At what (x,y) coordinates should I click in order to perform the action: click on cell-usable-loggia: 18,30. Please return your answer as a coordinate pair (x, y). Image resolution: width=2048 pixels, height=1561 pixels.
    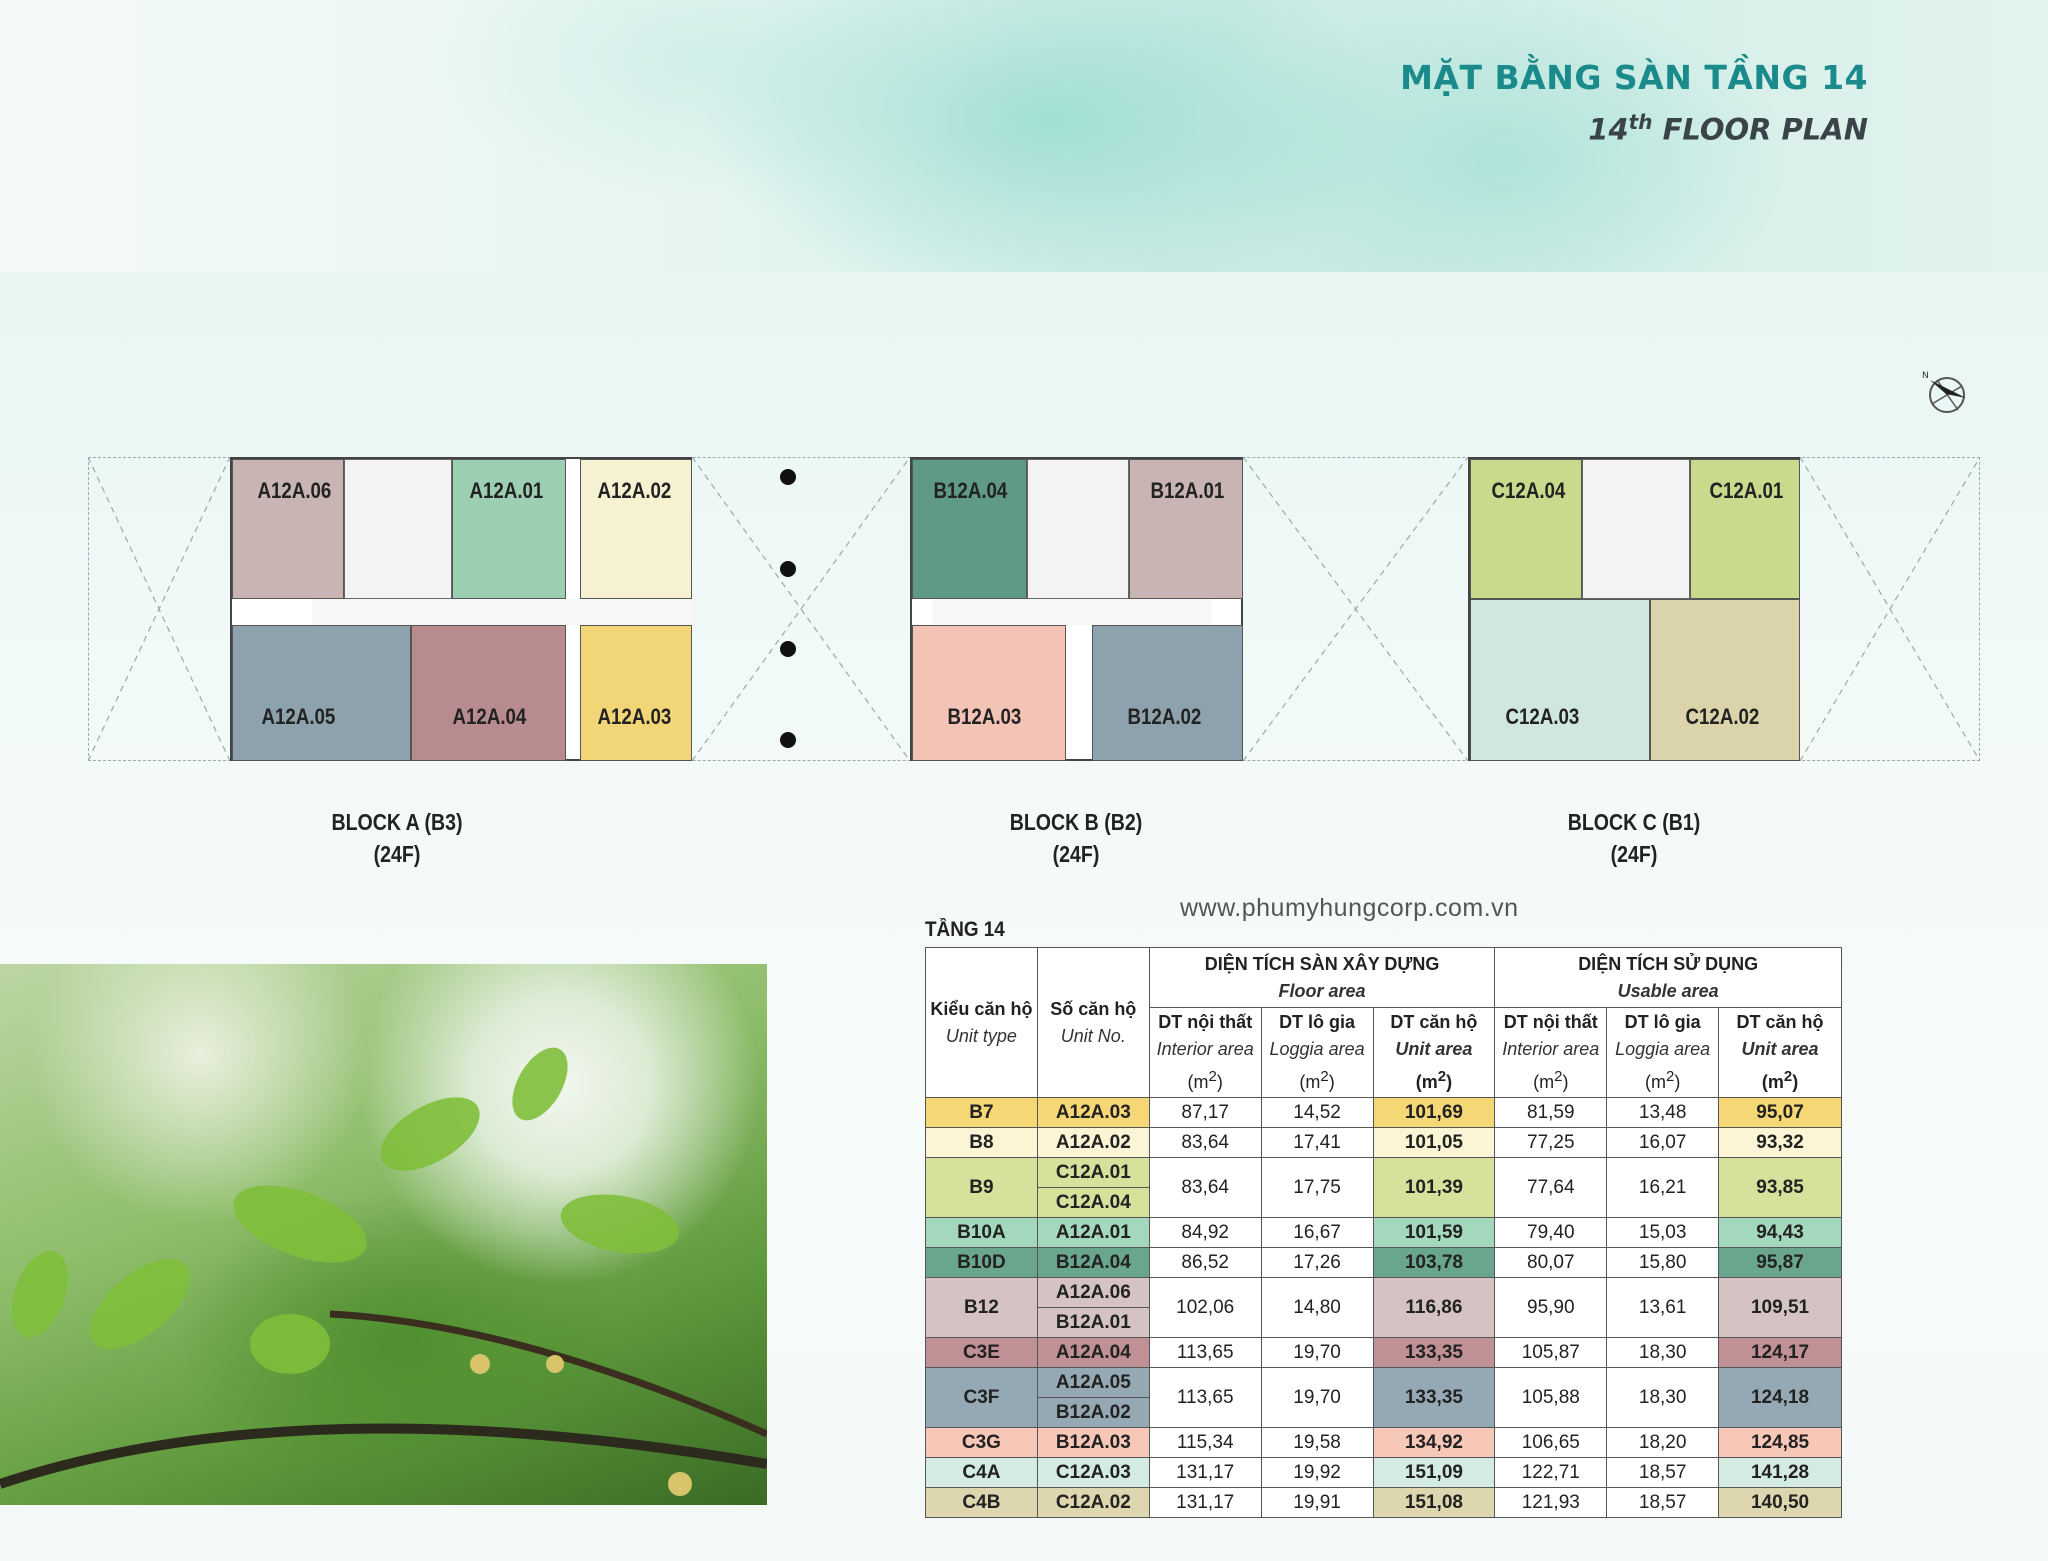
    Looking at the image, I should click on (1663, 1352).